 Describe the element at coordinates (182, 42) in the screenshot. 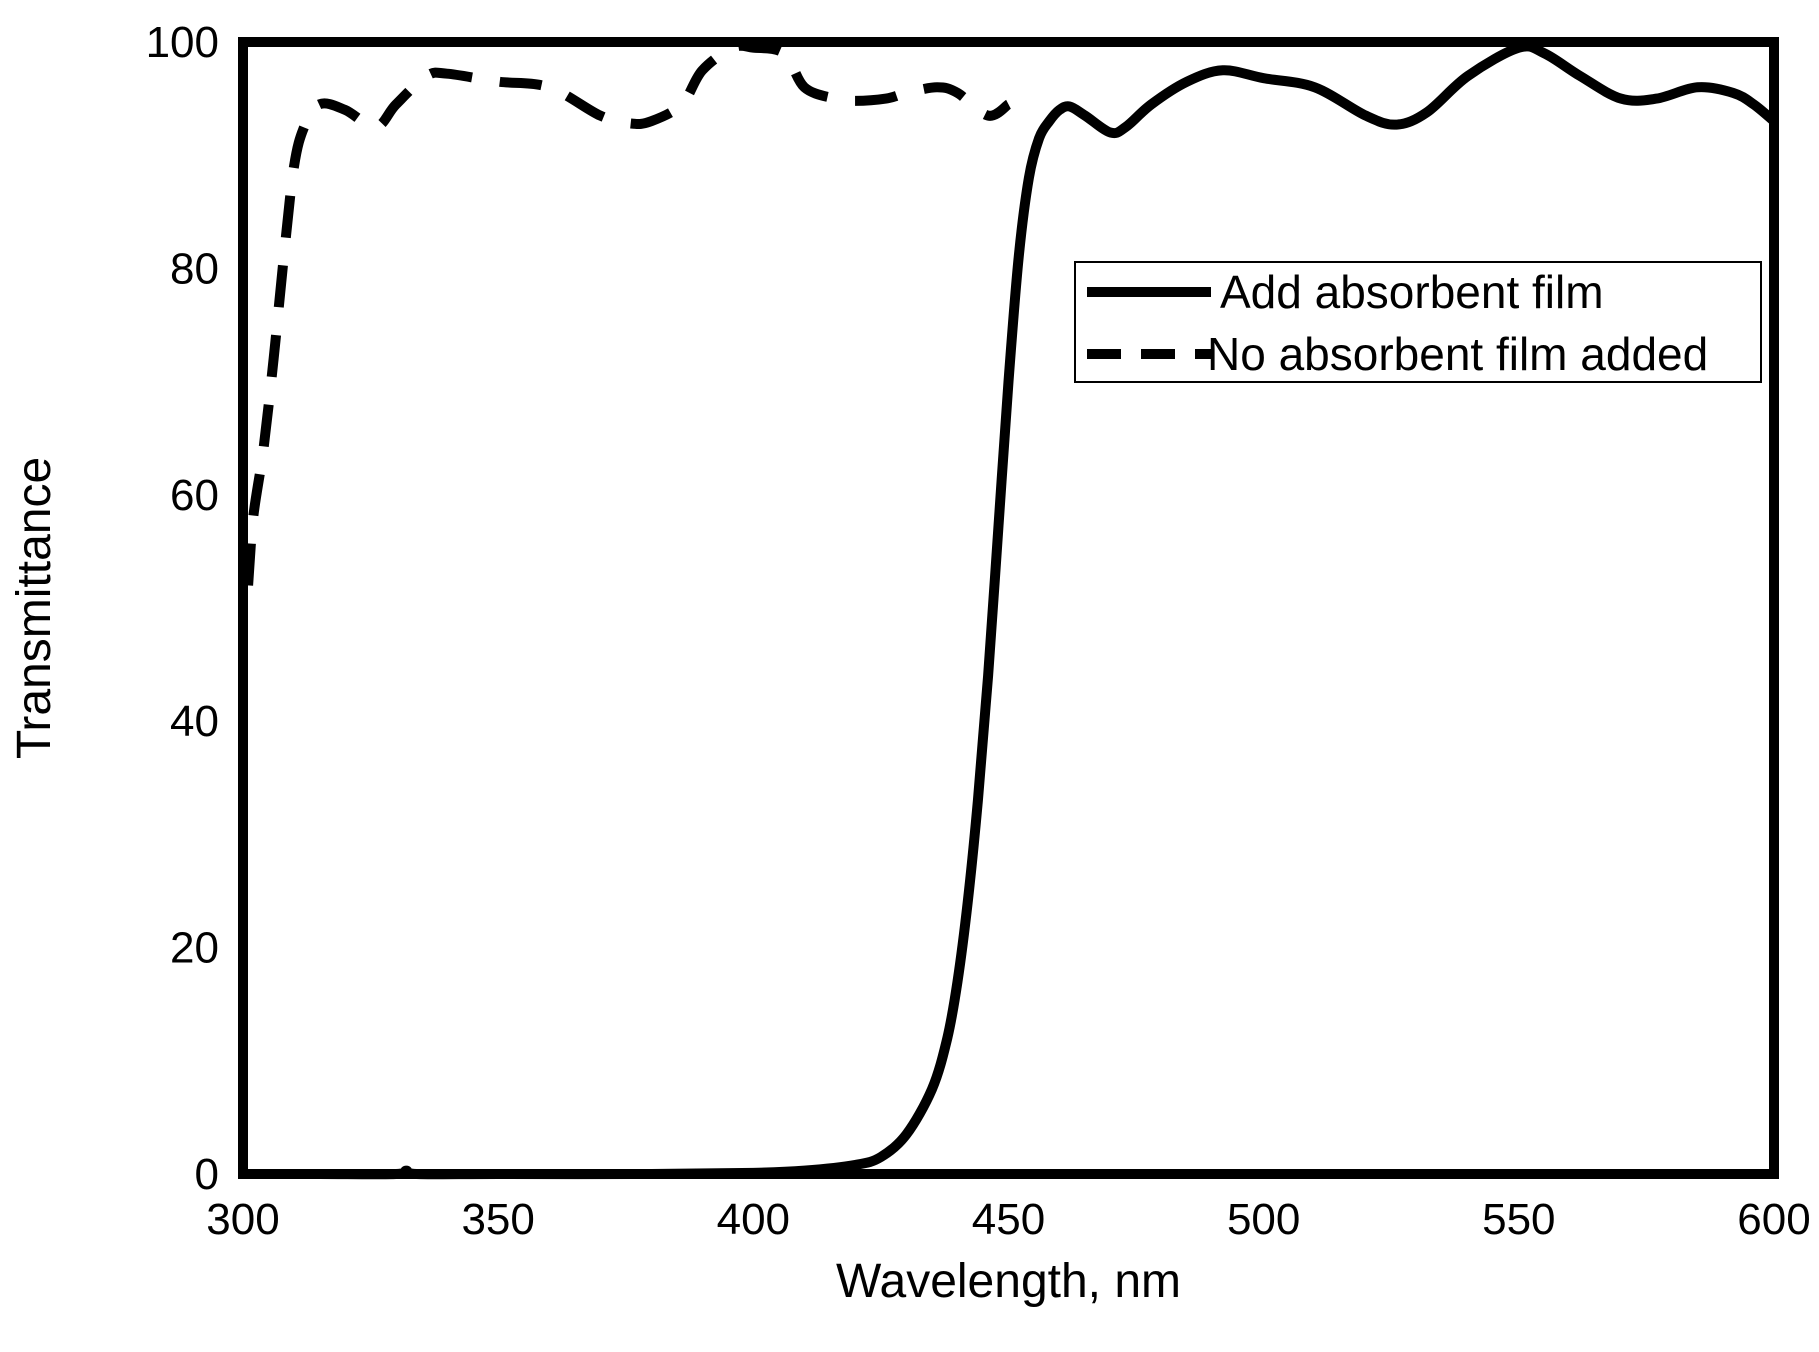

I see `y-tick-label: 100` at that location.